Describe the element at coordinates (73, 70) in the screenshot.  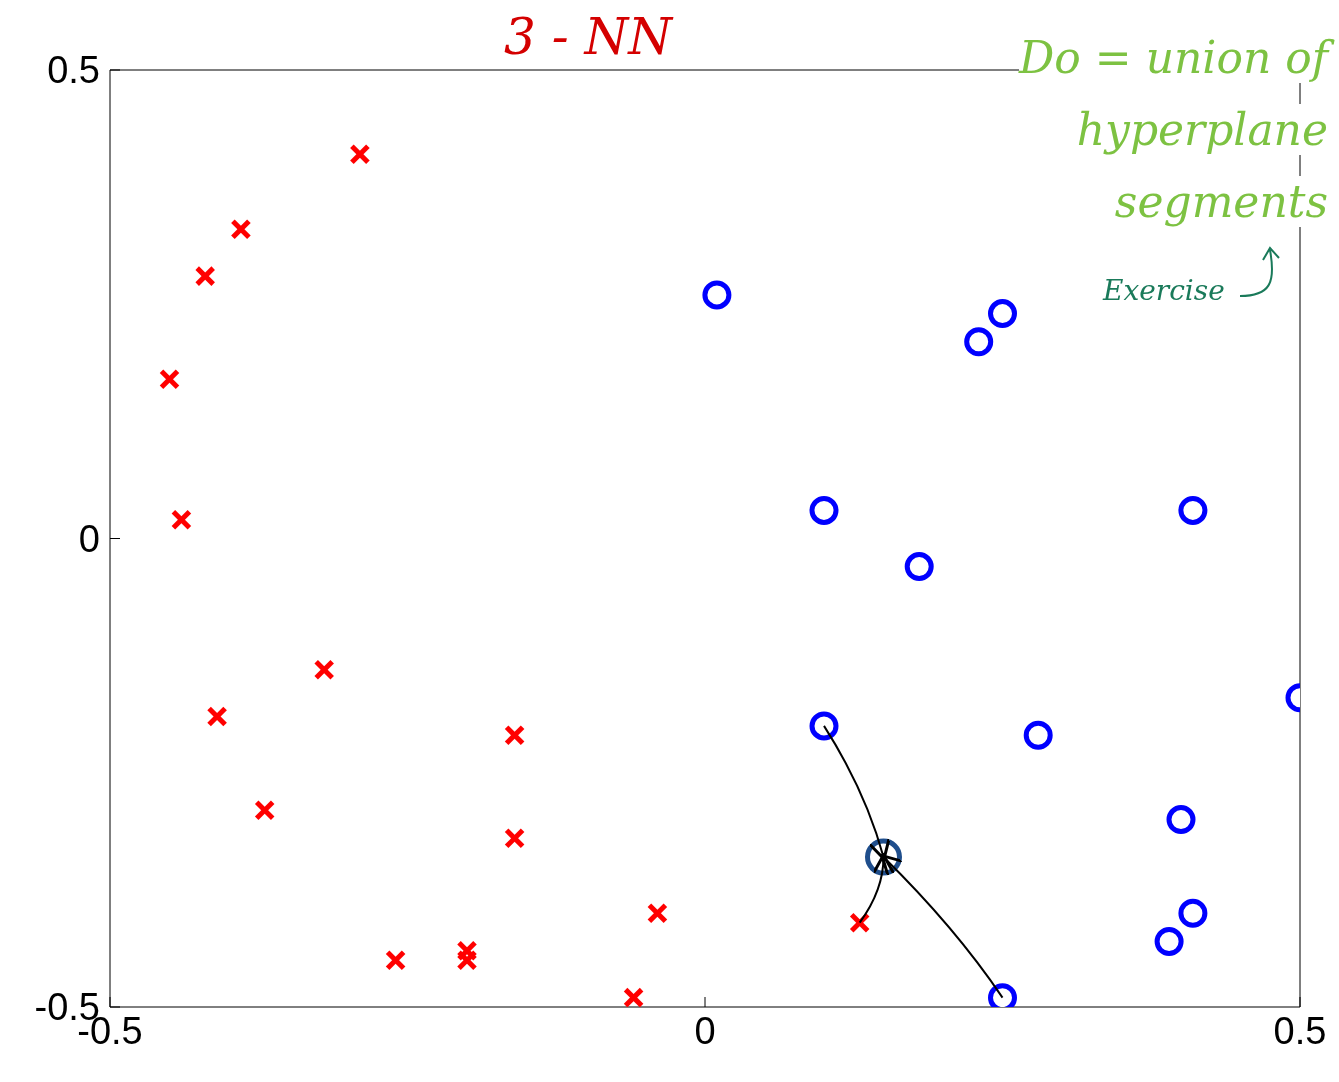
I see `y-tick-label: 0.5` at that location.